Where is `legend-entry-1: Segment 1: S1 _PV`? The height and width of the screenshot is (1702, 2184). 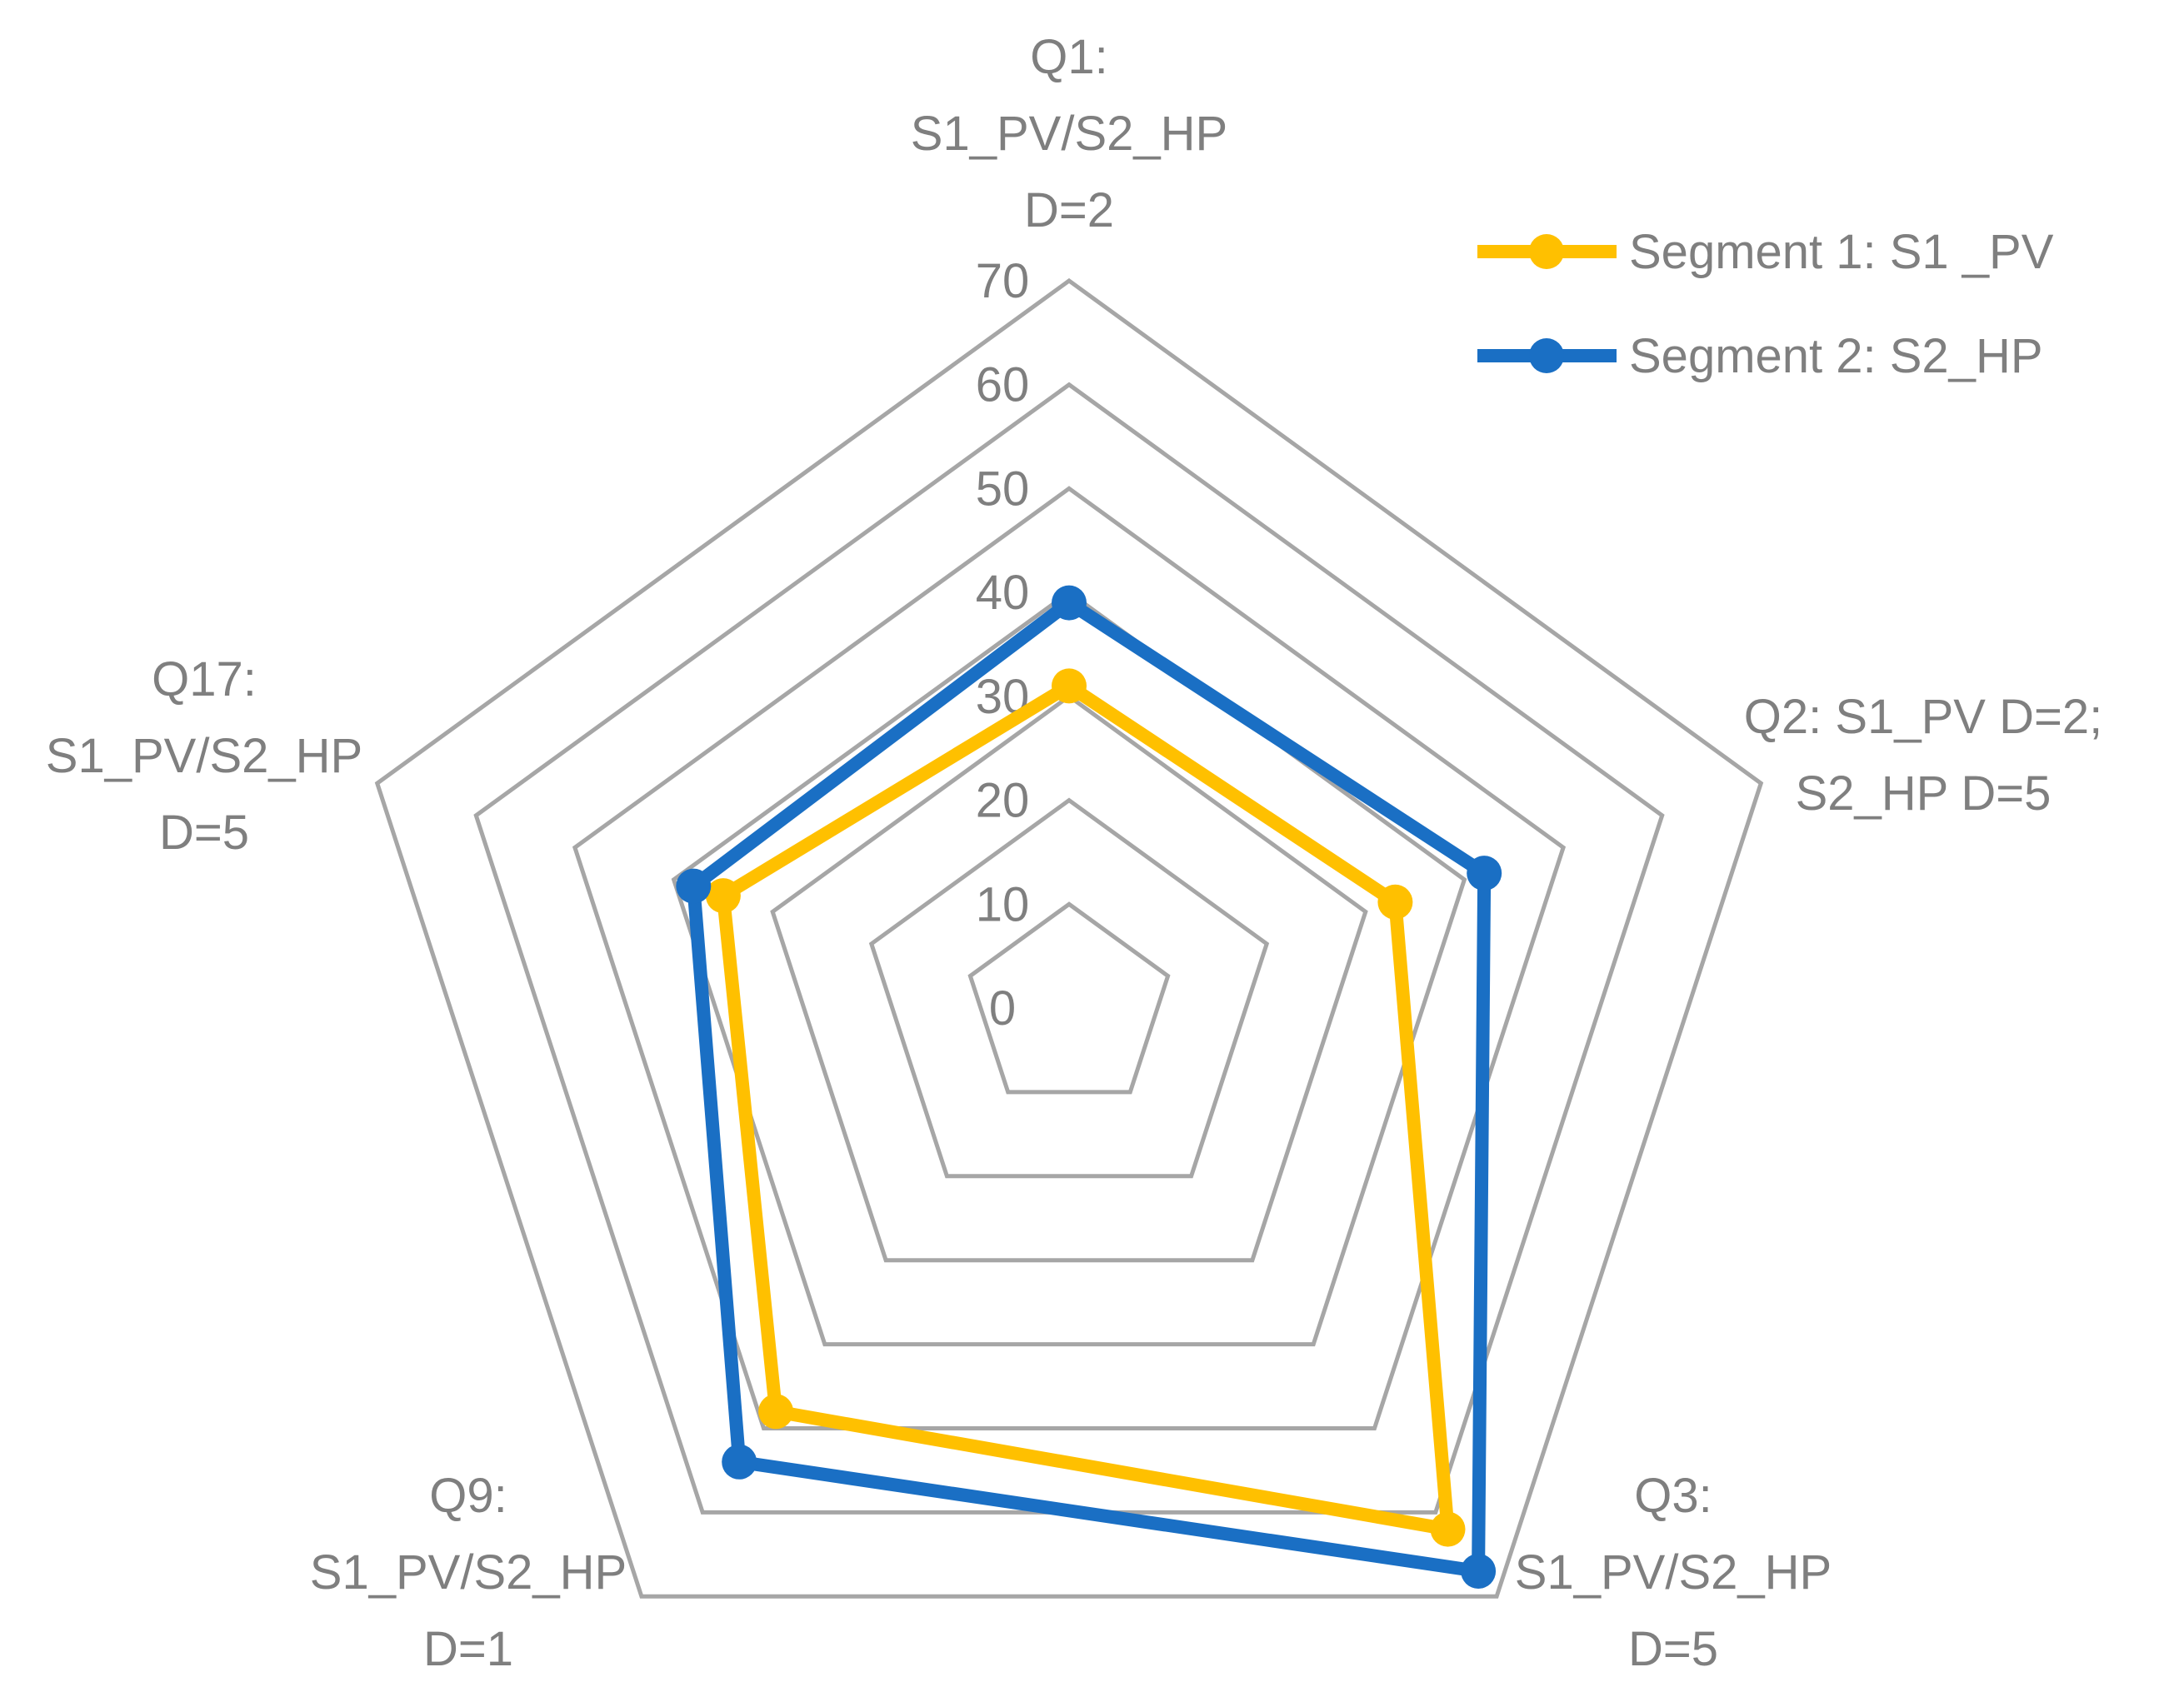
legend-entry-1: Segment 1: S1 _PV is located at coordinates (1765, 252).